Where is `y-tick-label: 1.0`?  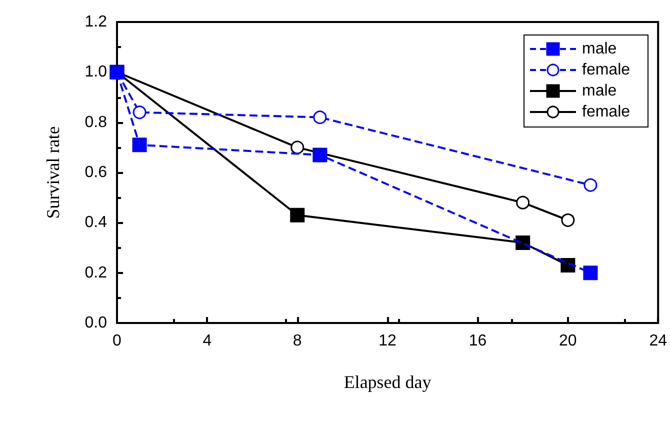
y-tick-label: 1.0 is located at coordinates (96, 72).